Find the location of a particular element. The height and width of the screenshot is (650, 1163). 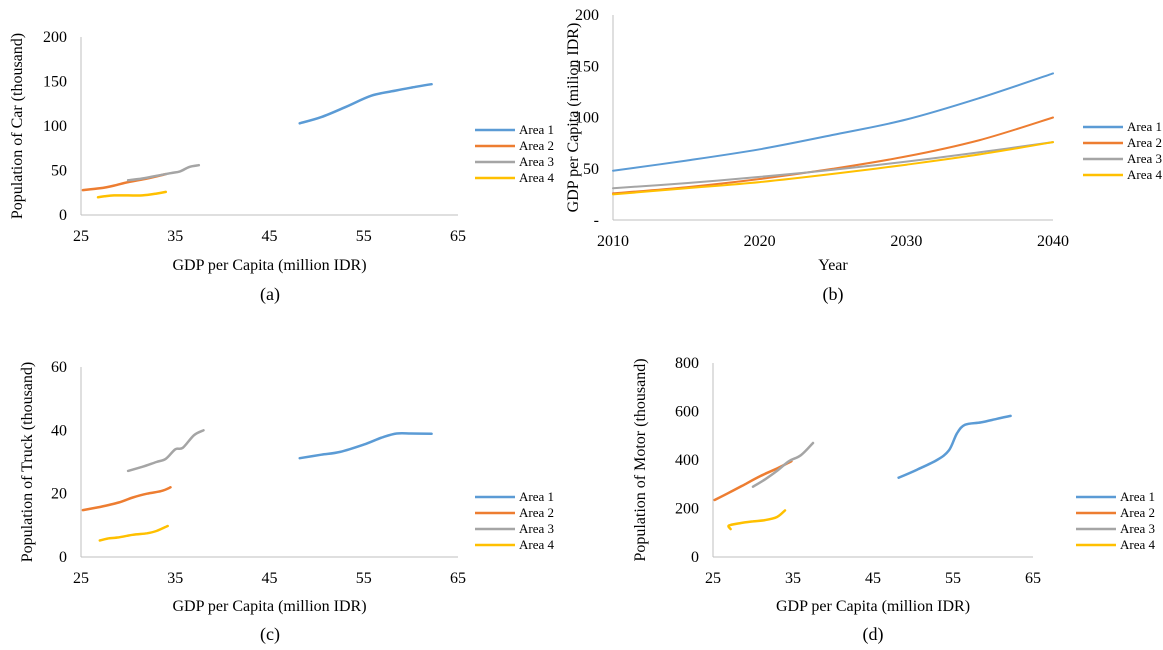

y-tick-label: 20 is located at coordinates (59, 494).